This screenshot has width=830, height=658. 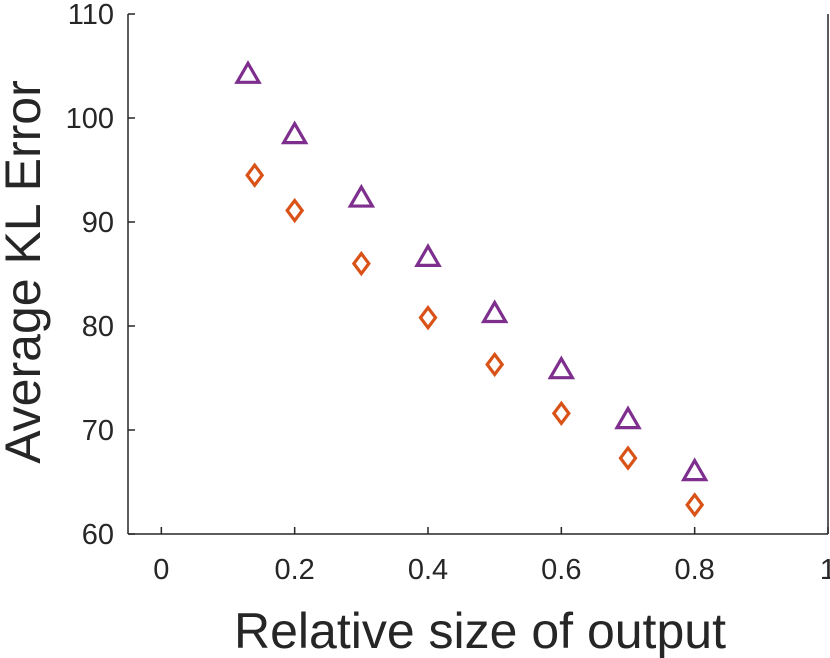 What do you see at coordinates (295, 570) in the screenshot?
I see `x-tick-label: 0.2` at bounding box center [295, 570].